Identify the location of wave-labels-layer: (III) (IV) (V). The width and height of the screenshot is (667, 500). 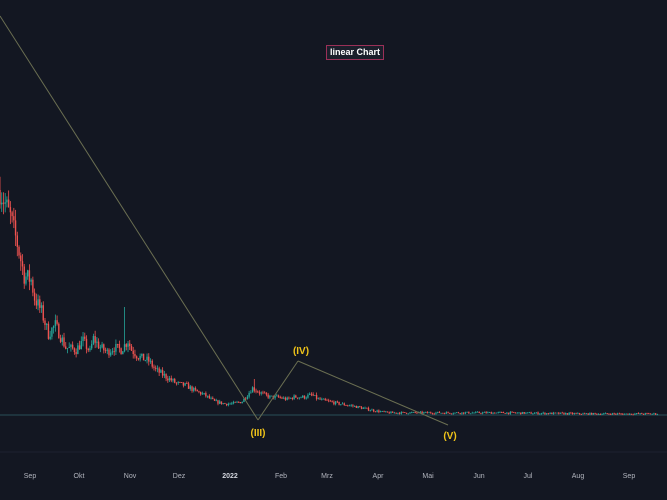
(354, 394).